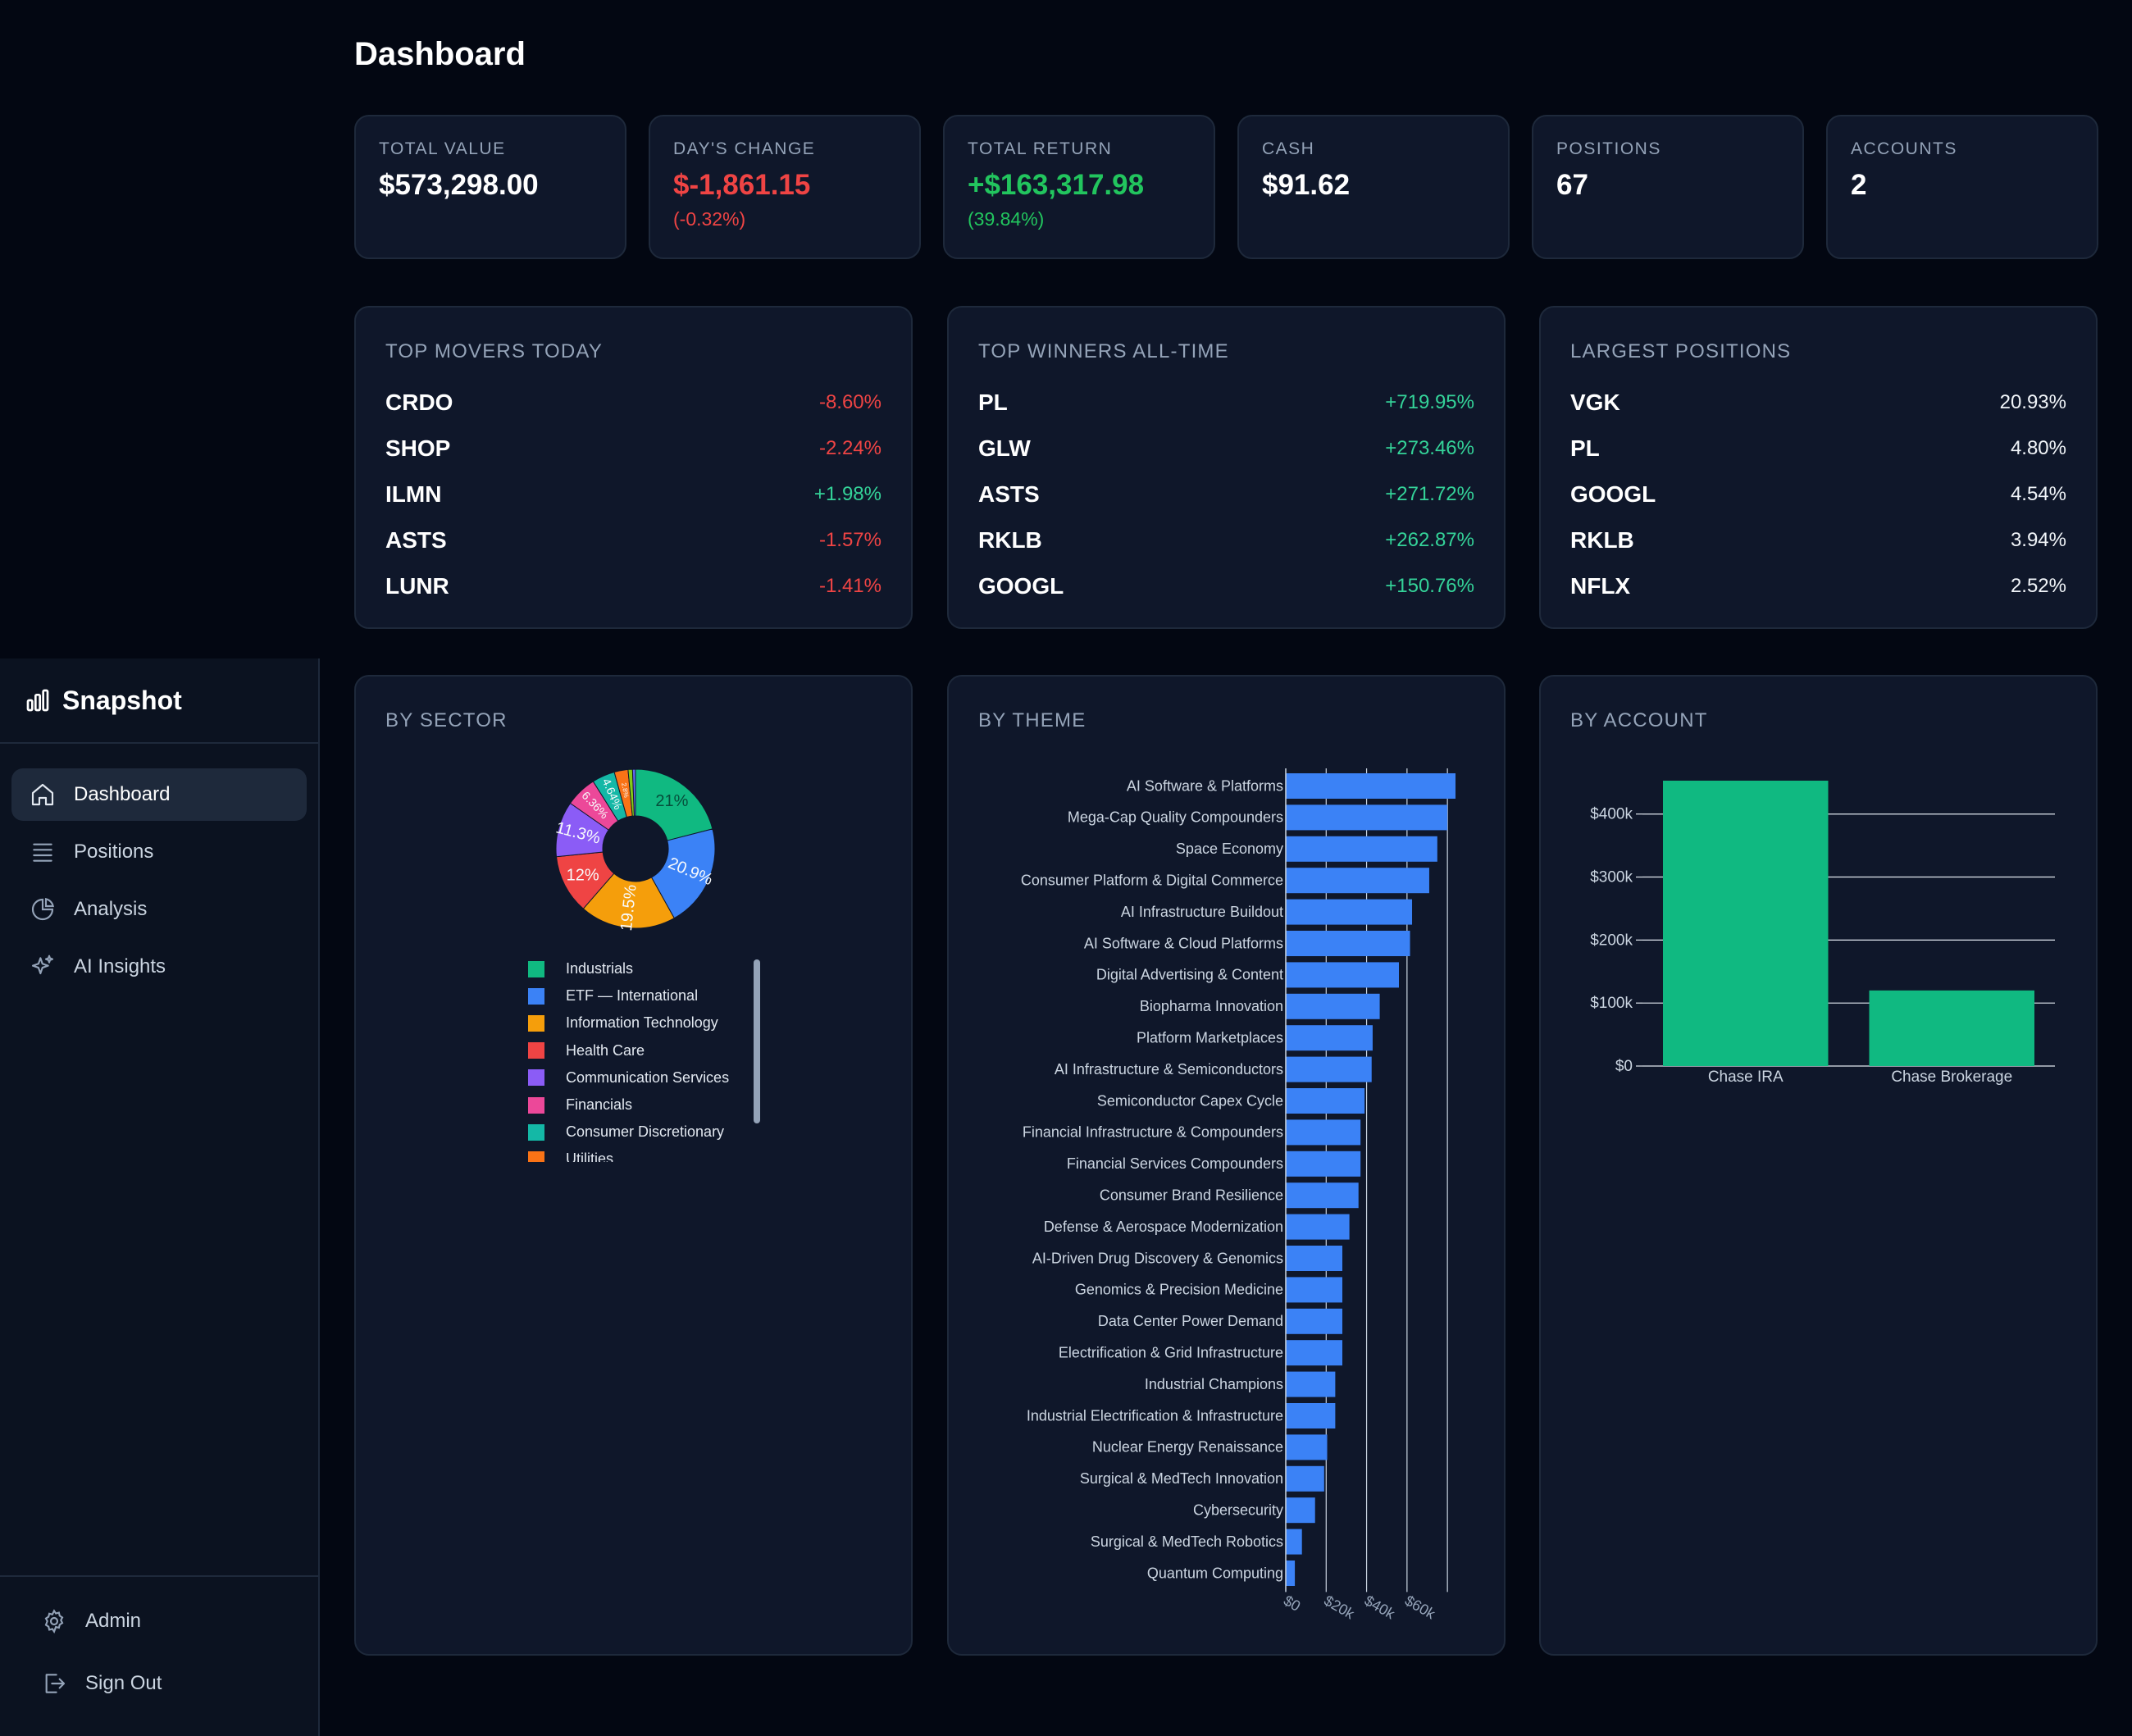  What do you see at coordinates (1205, 785) in the screenshot?
I see `category-label: AI Software & Platforms` at bounding box center [1205, 785].